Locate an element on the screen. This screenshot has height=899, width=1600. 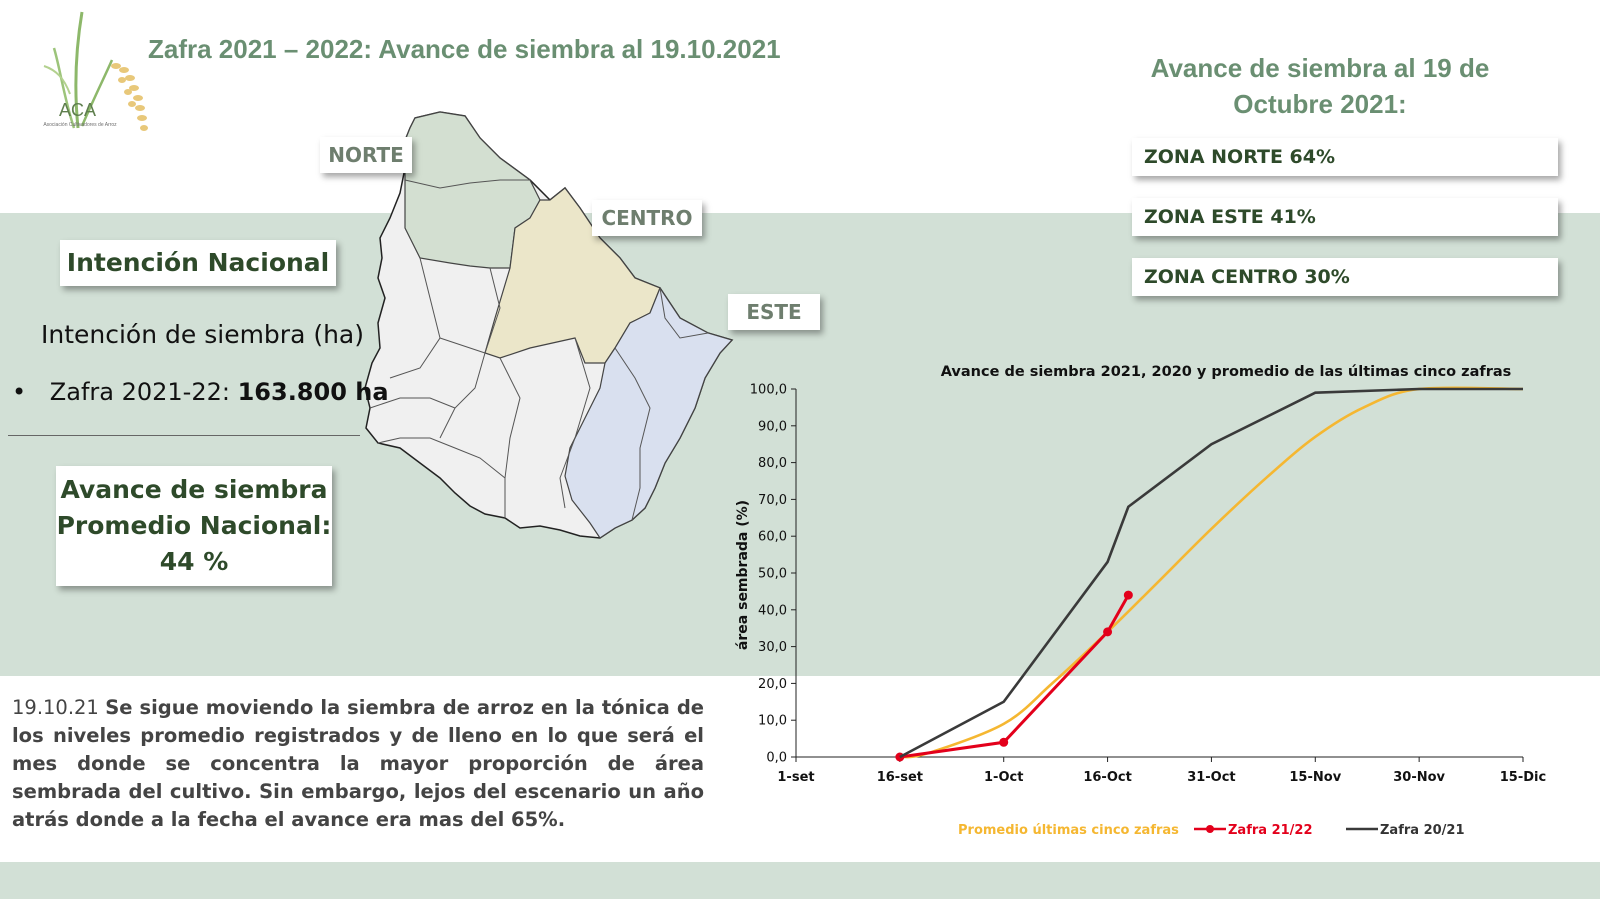
x-tick-label: 1-Oct is located at coordinates (1003, 777).